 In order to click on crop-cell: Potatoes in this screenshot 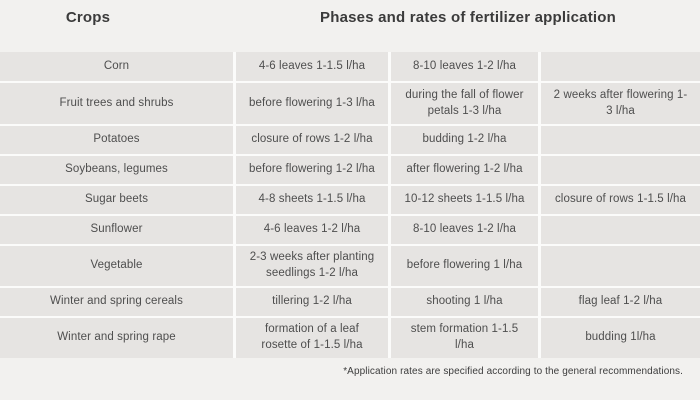, I will do `click(116, 140)`.